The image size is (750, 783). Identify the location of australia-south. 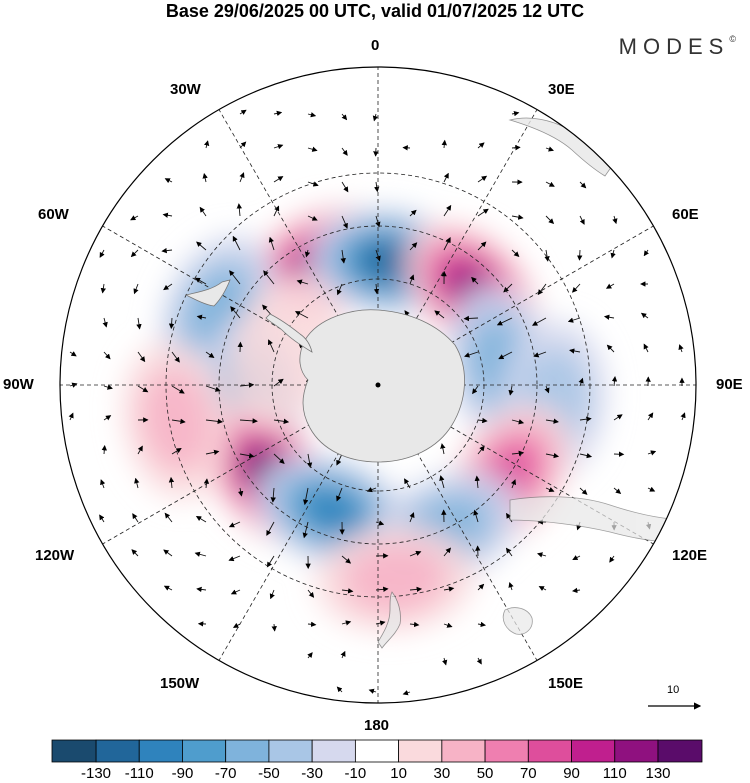
(602, 519).